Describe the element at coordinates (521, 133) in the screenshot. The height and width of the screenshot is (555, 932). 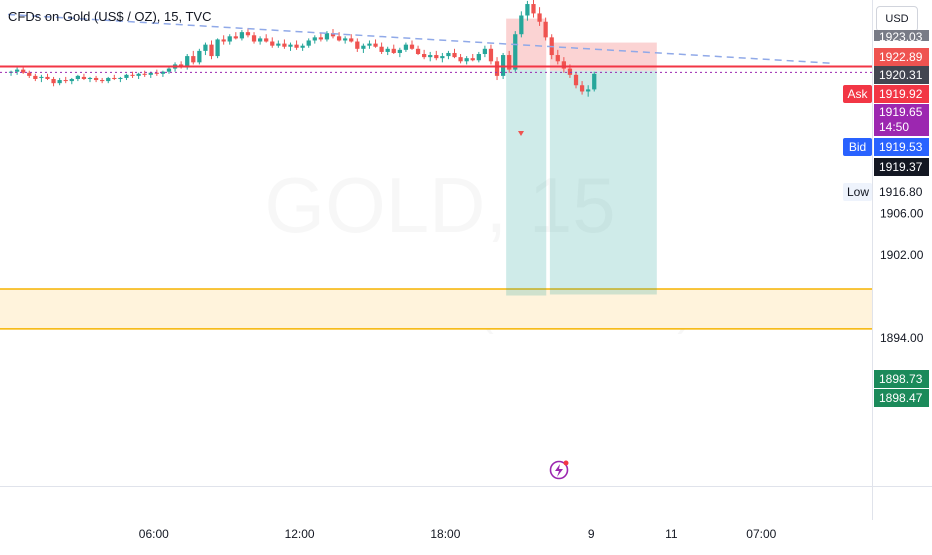
I see `alert-marker-icon` at that location.